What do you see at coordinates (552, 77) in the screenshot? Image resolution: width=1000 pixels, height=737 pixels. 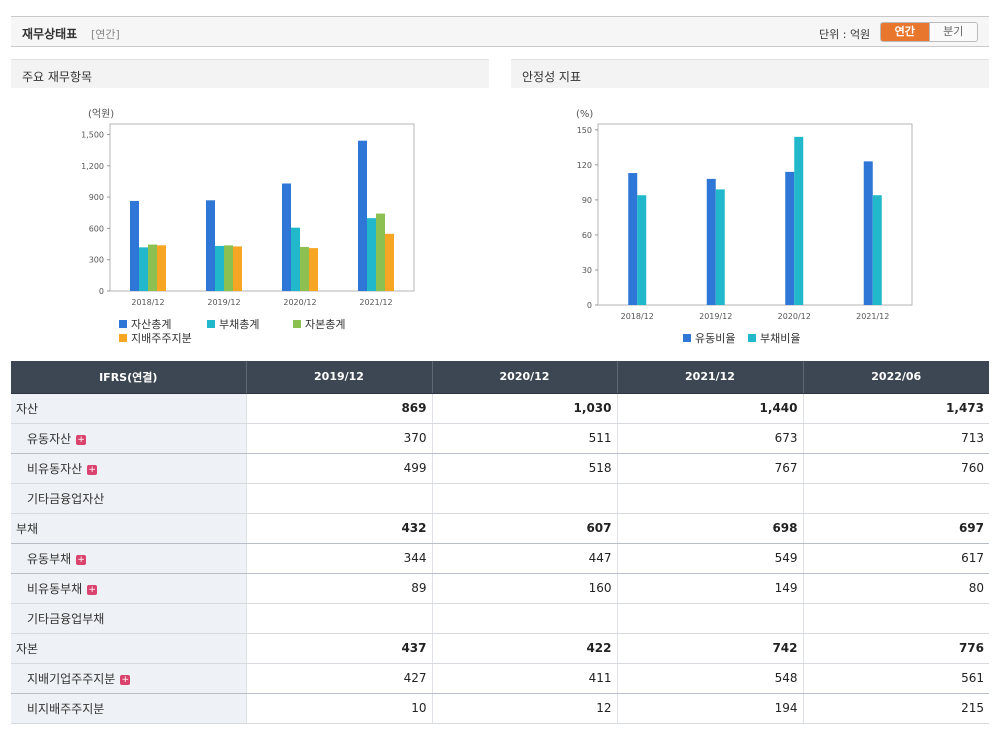 I see `stability-title: 안정성 지표` at bounding box center [552, 77].